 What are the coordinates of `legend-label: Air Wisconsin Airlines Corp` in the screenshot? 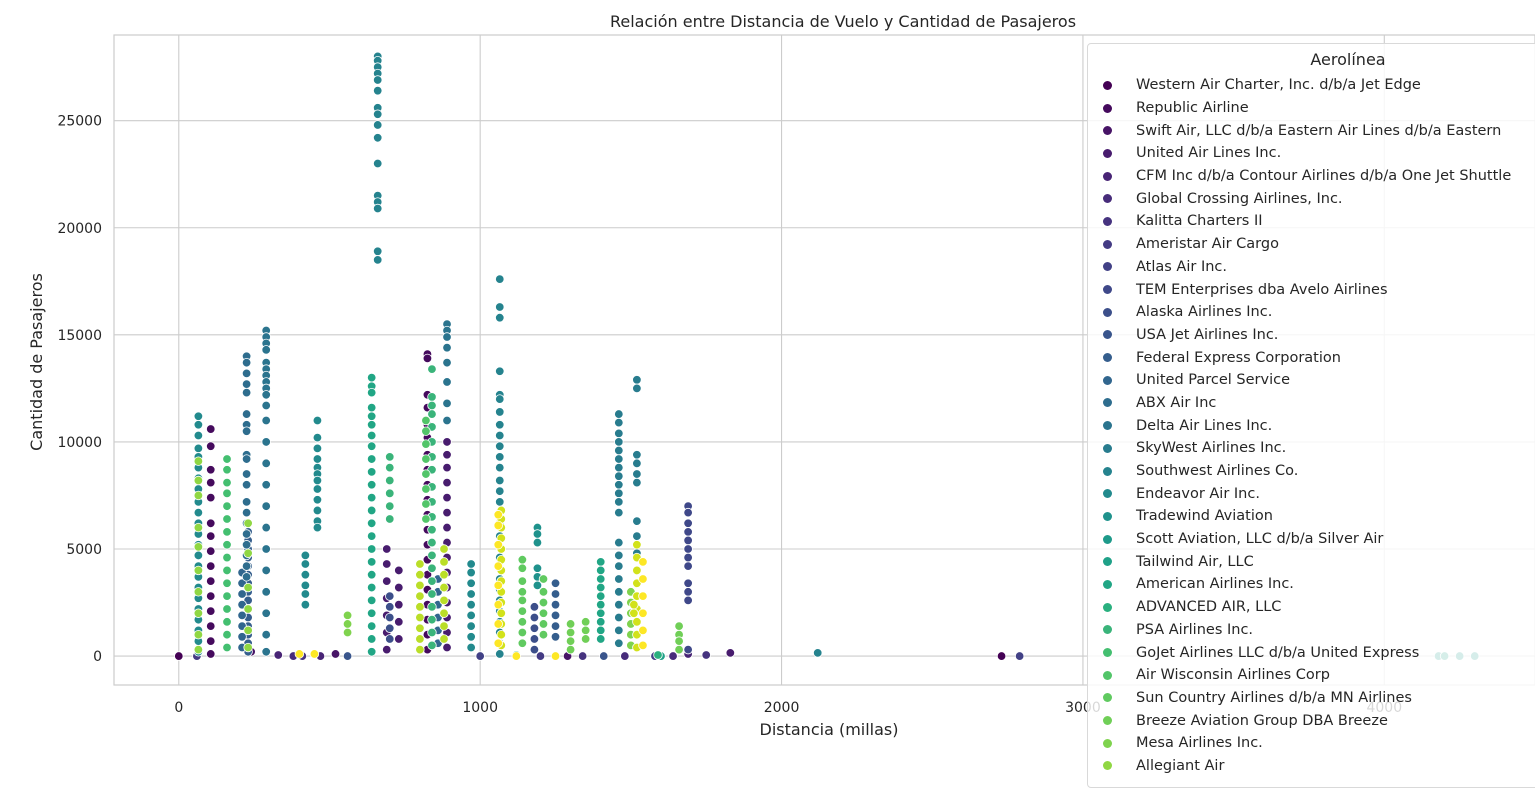 It's located at (1233, 675).